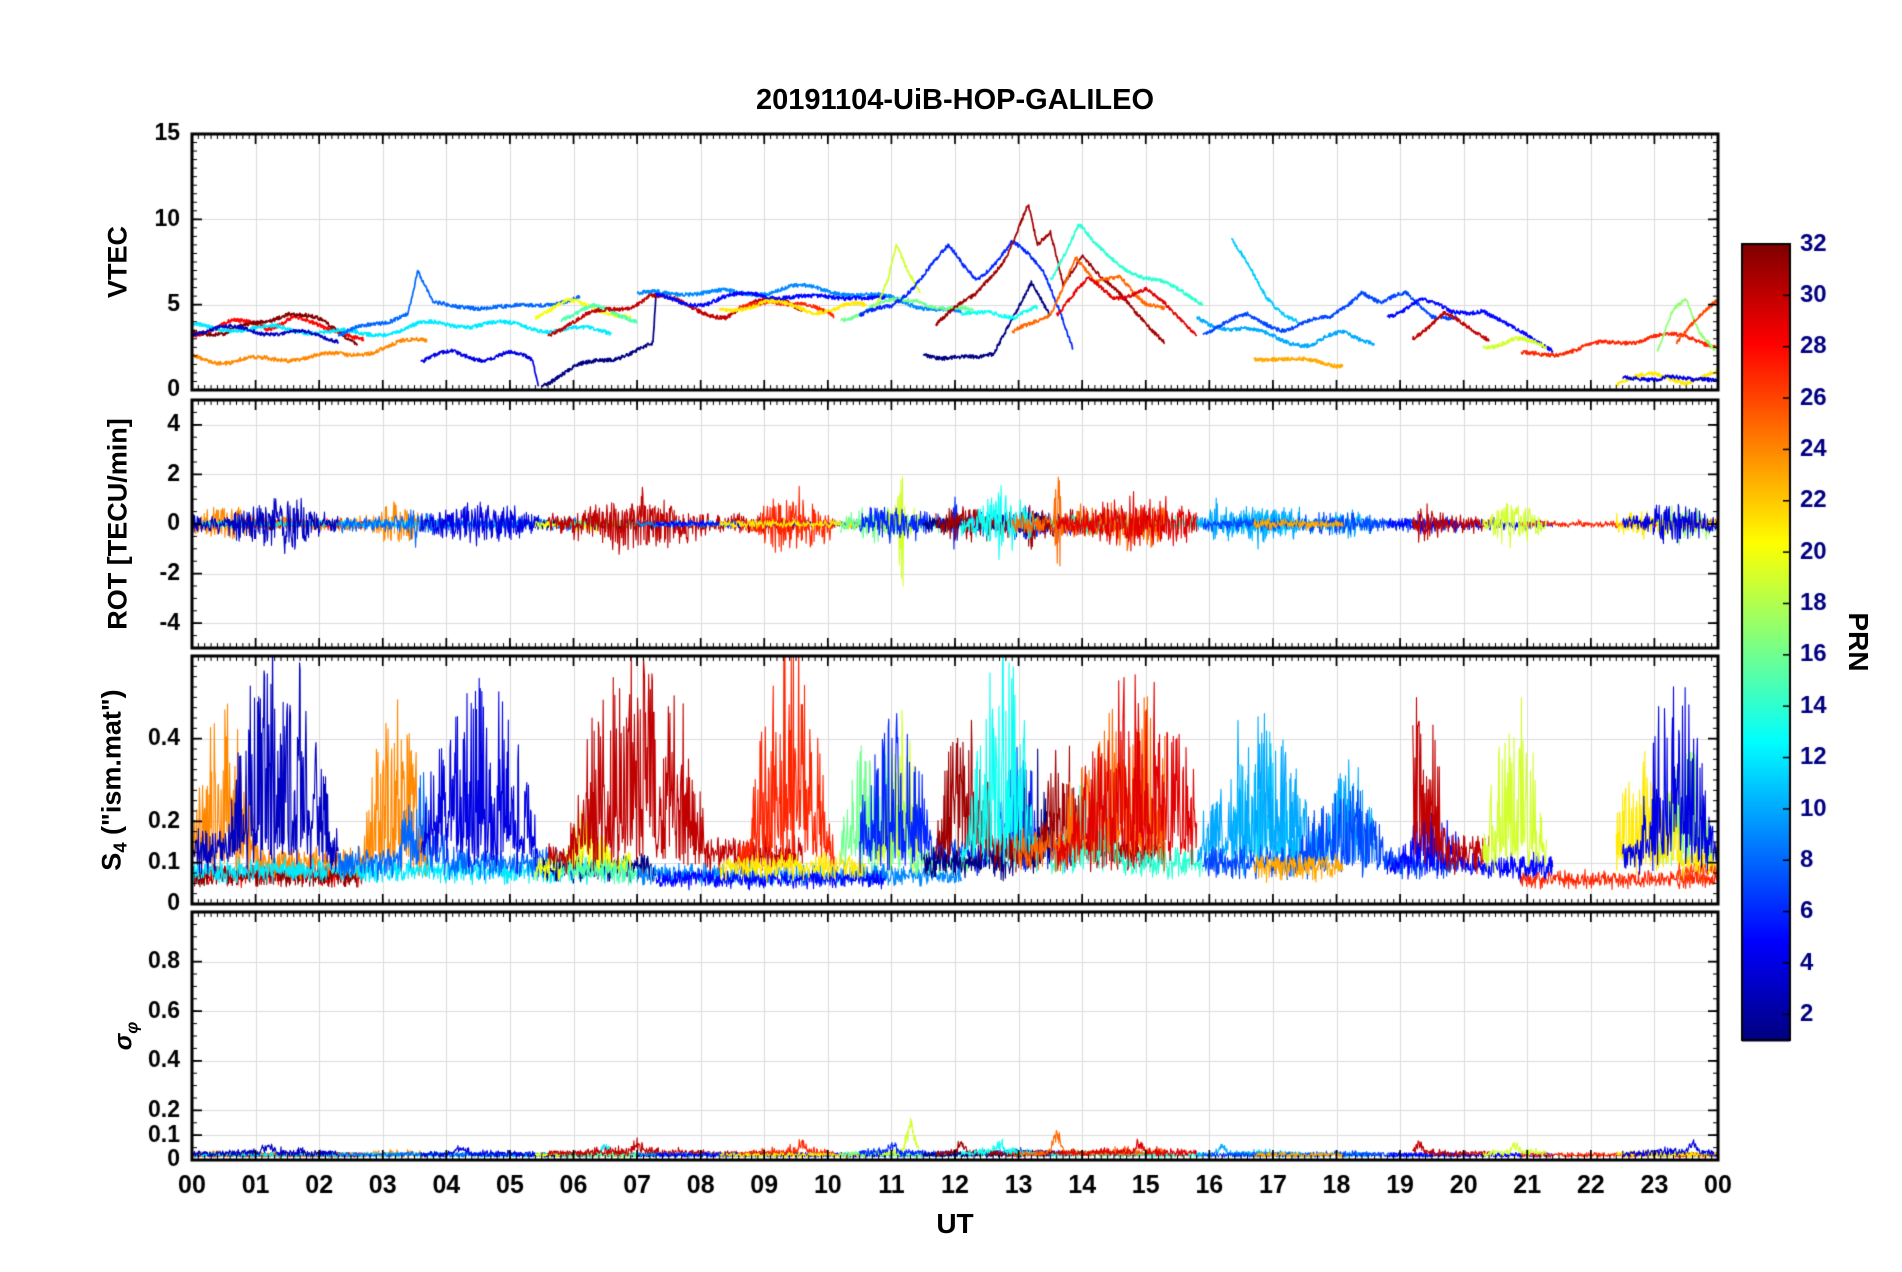 This screenshot has width=1902, height=1272. Describe the element at coordinates (1858, 642) in the screenshot. I see `colorbar-label-prn: PRN` at that location.